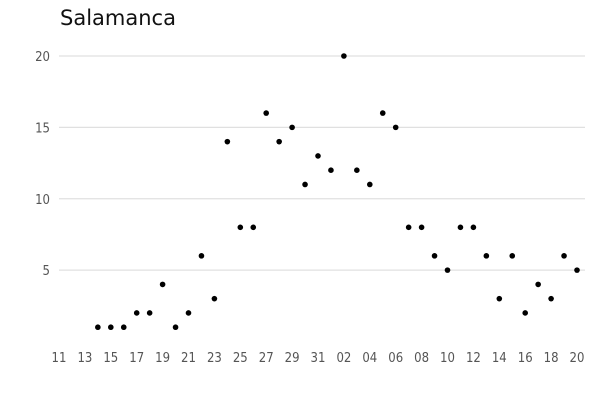 This screenshot has height=400, width=600. Describe the element at coordinates (214, 358) in the screenshot. I see `x-tick-label: 23` at that location.